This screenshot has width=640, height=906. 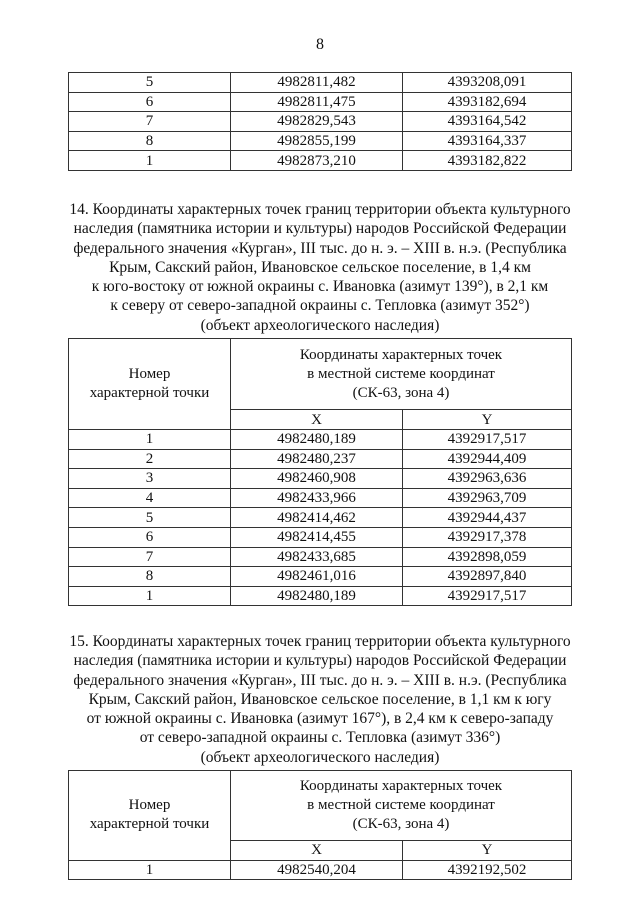 I want to click on table-row: 7 4982433,685 4392898,059, so click(x=320, y=557).